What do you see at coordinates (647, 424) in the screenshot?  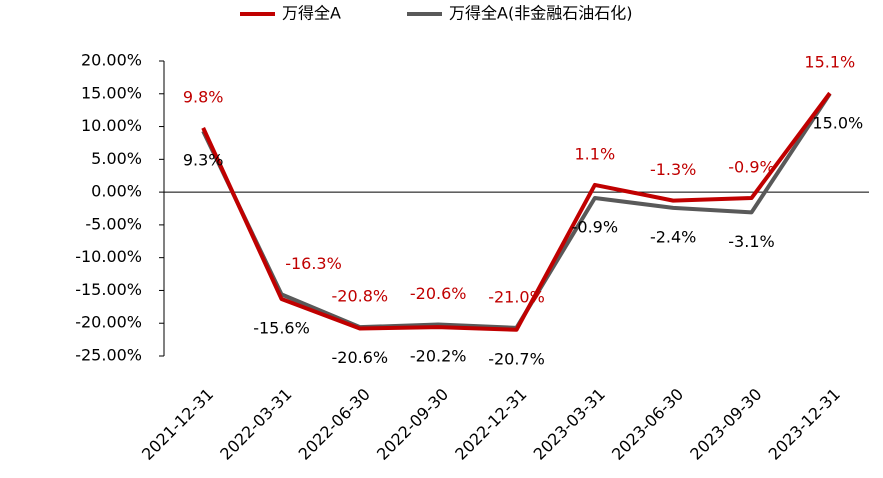 I see `x-tick-label: 2023-06-30` at bounding box center [647, 424].